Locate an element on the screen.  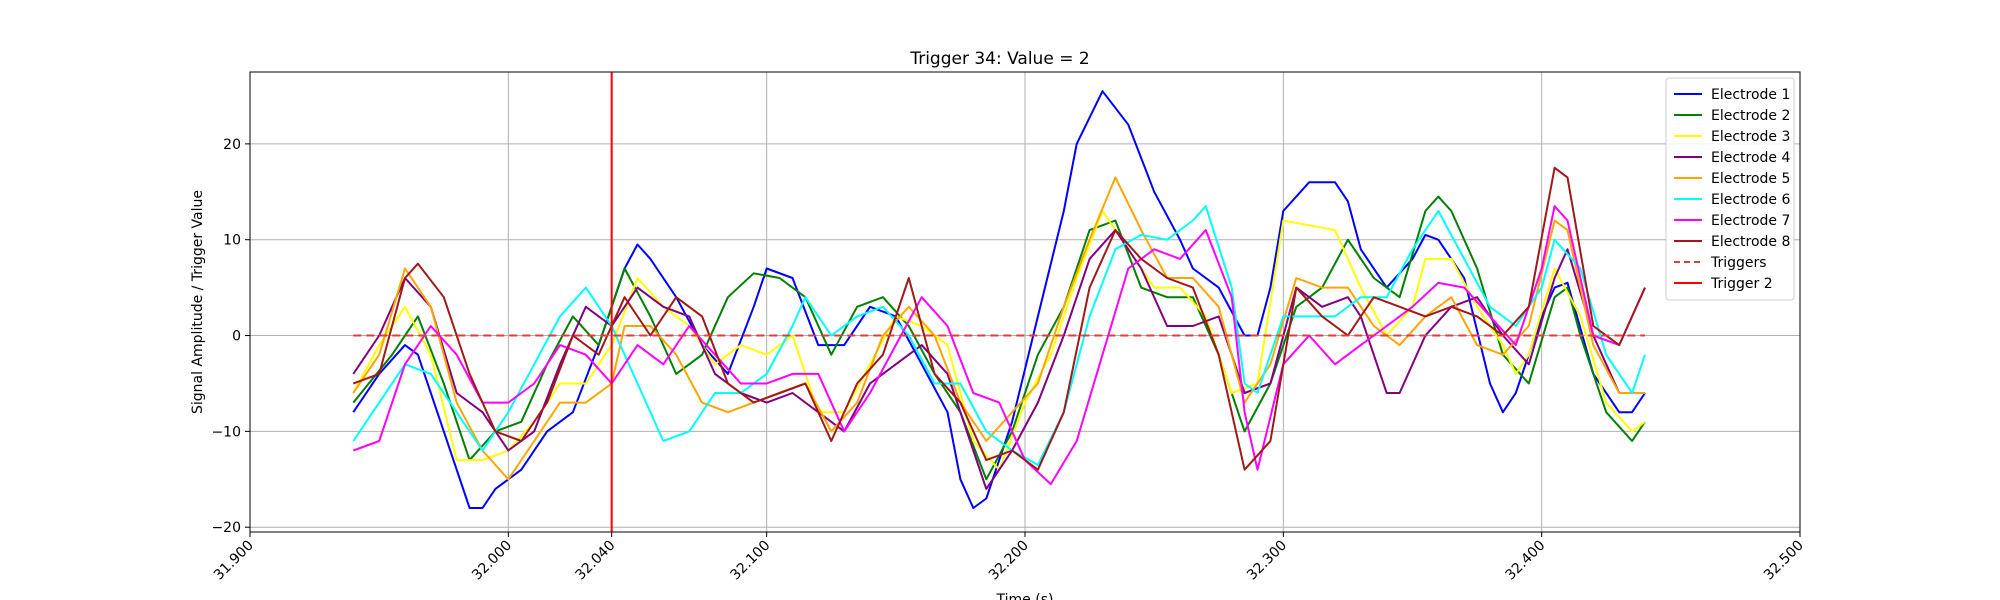
x-tick-label: 32.500 is located at coordinates (1784, 561).